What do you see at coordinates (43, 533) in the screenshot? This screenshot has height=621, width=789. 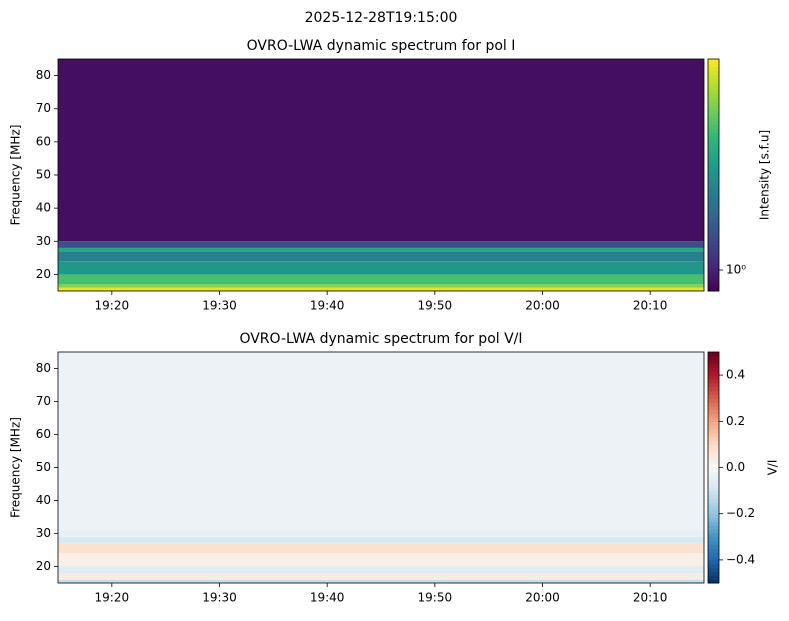 I see `y-tick-label: 30` at bounding box center [43, 533].